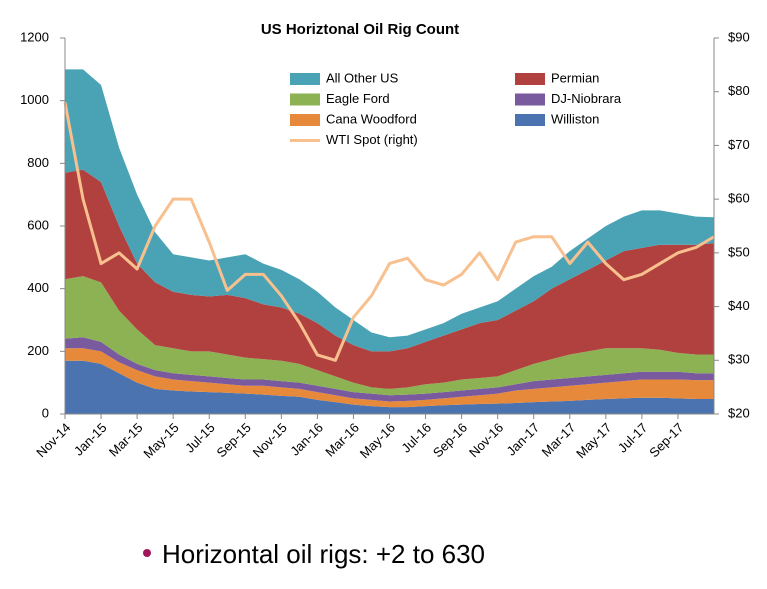 The height and width of the screenshot is (589, 767). What do you see at coordinates (45, 412) in the screenshot?
I see `y-tick-label: 0` at bounding box center [45, 412].